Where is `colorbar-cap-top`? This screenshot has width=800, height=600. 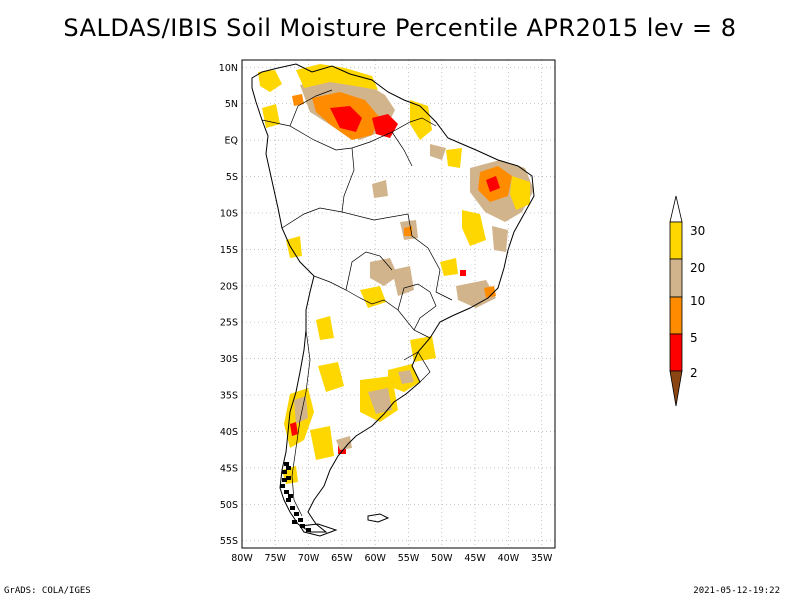
colorbar-cap-top is located at coordinates (676, 209).